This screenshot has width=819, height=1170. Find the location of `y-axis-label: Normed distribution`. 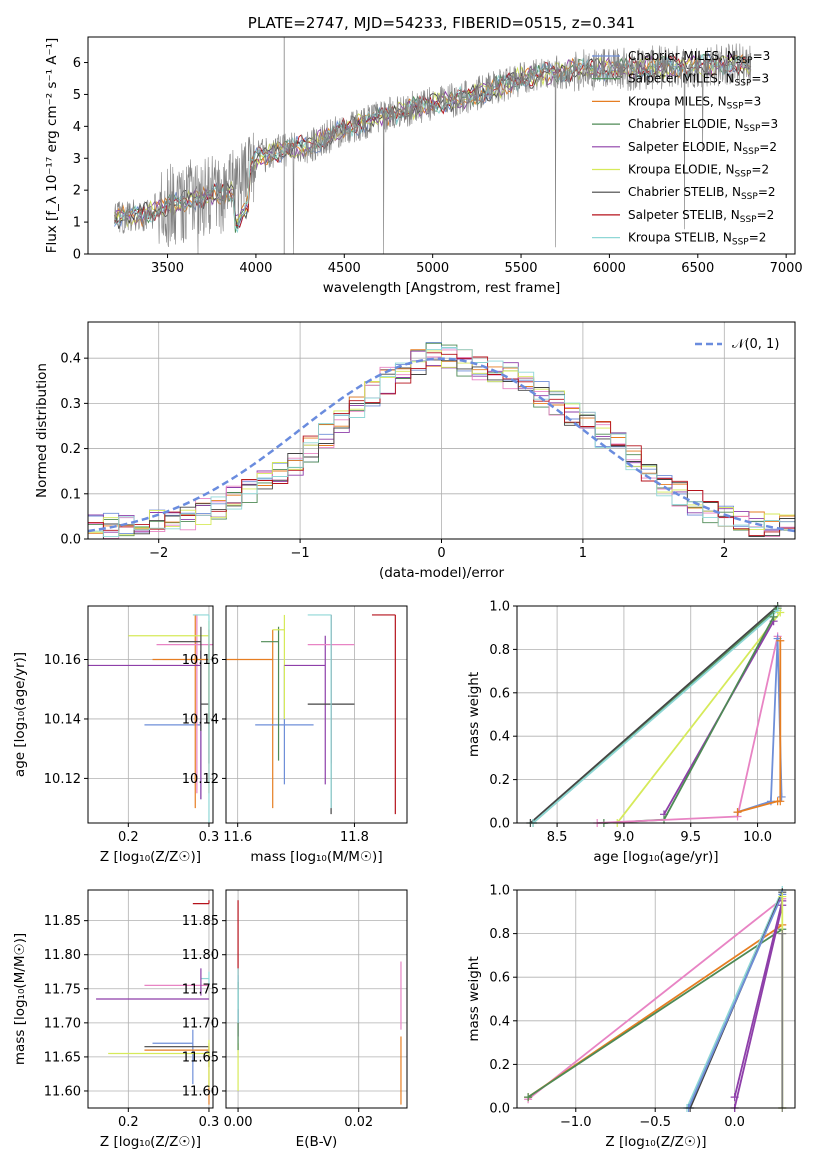

y-axis-label: Normed distribution is located at coordinates (42, 430).